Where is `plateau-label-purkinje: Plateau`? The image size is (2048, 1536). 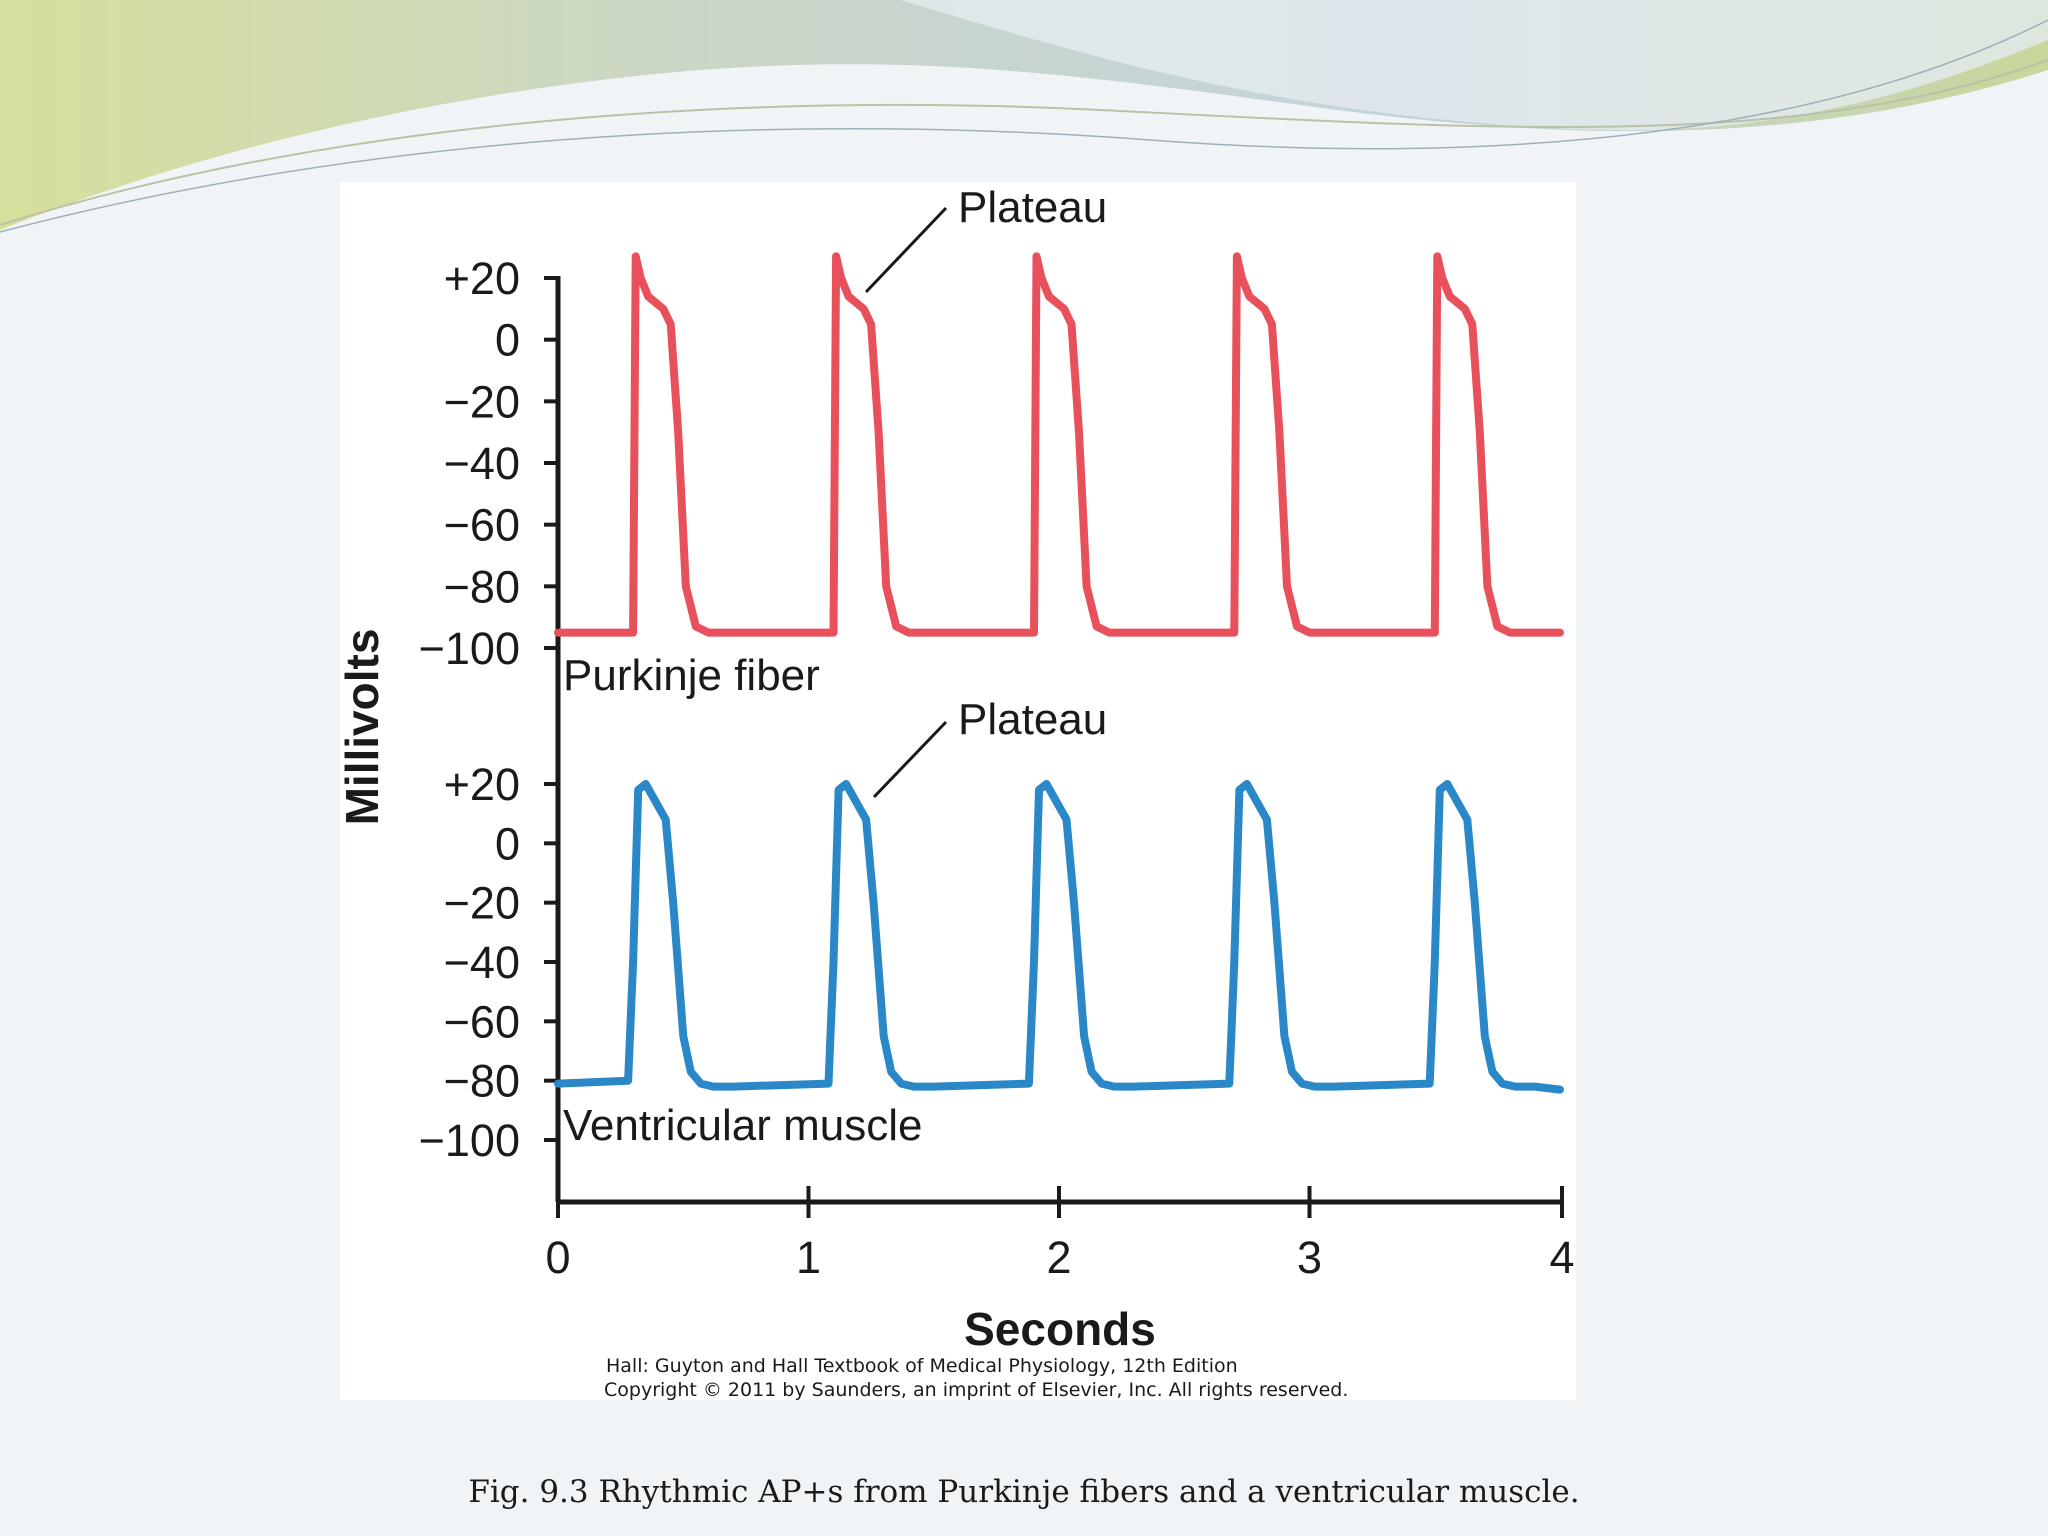 plateau-label-purkinje: Plateau is located at coordinates (1032, 207).